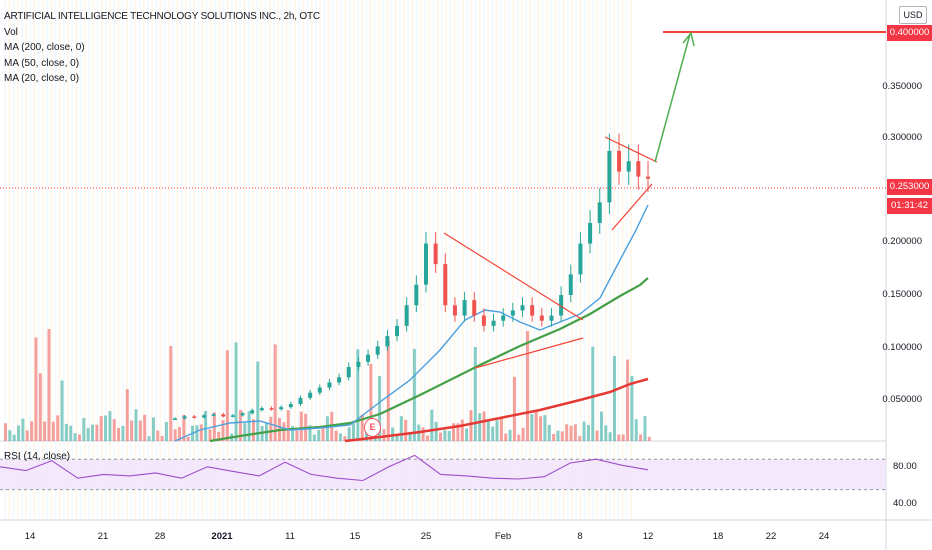 Image resolution: width=932 pixels, height=550 pixels. What do you see at coordinates (42, 78) in the screenshot?
I see `legend-ma20: MA (20, close, 0)` at bounding box center [42, 78].